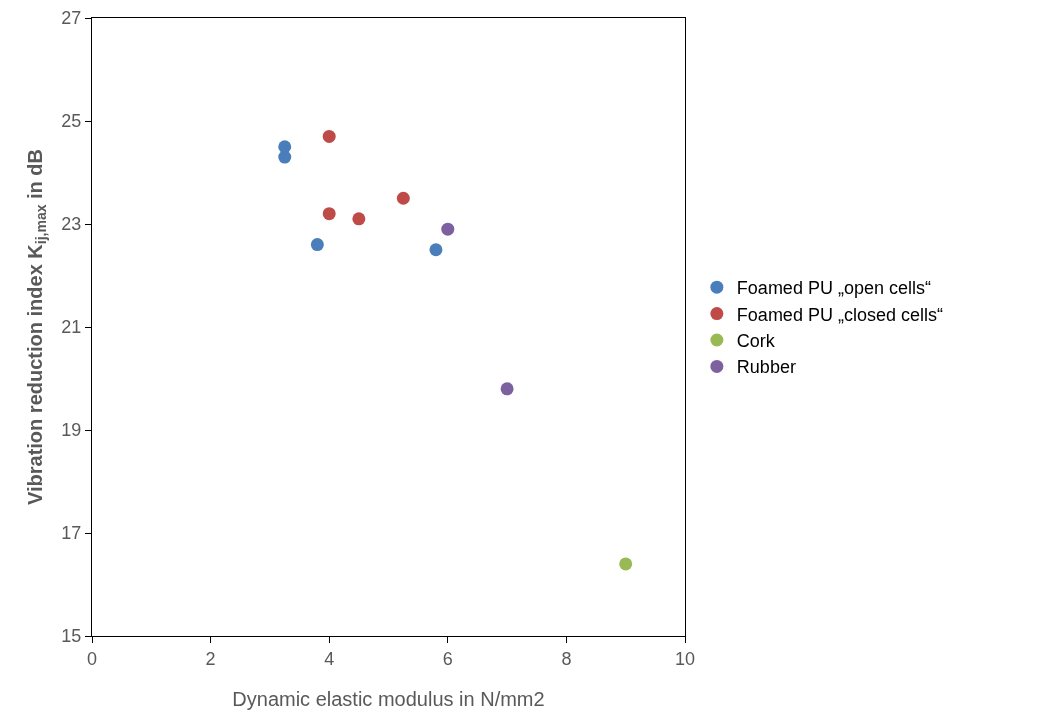 This screenshot has height=715, width=1037. I want to click on legend-label: Foamed PU „open cells“, so click(833, 288).